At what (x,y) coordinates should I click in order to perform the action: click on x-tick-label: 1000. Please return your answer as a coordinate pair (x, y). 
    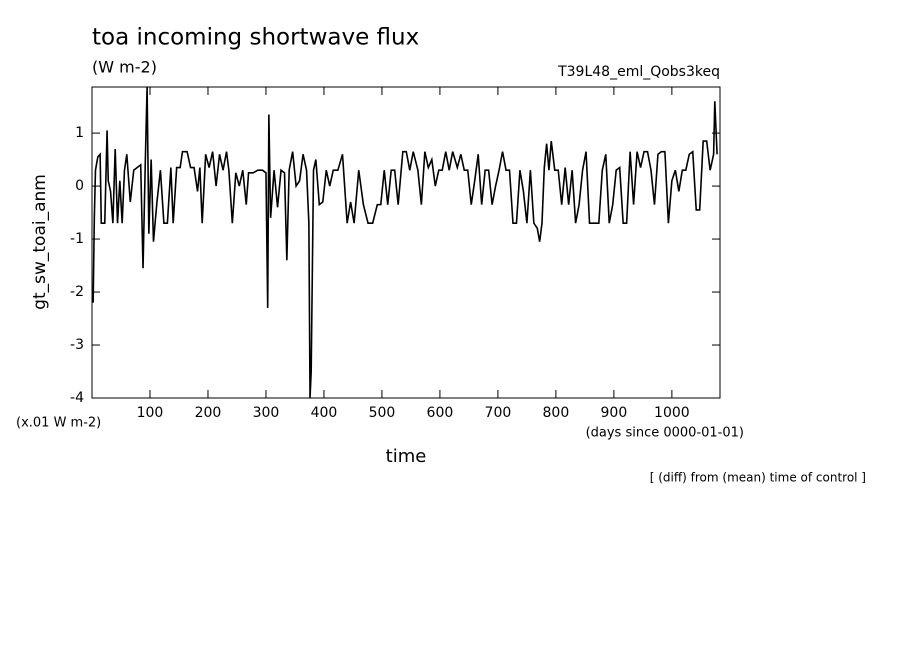
    Looking at the image, I should click on (672, 413).